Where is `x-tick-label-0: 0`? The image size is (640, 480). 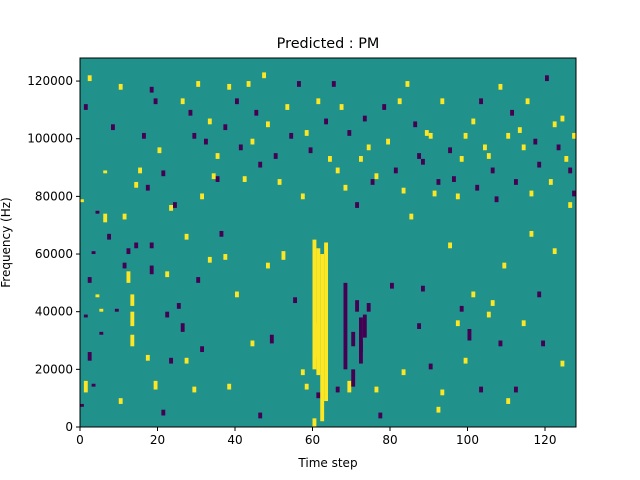 x-tick-label-0: 0 is located at coordinates (80, 440).